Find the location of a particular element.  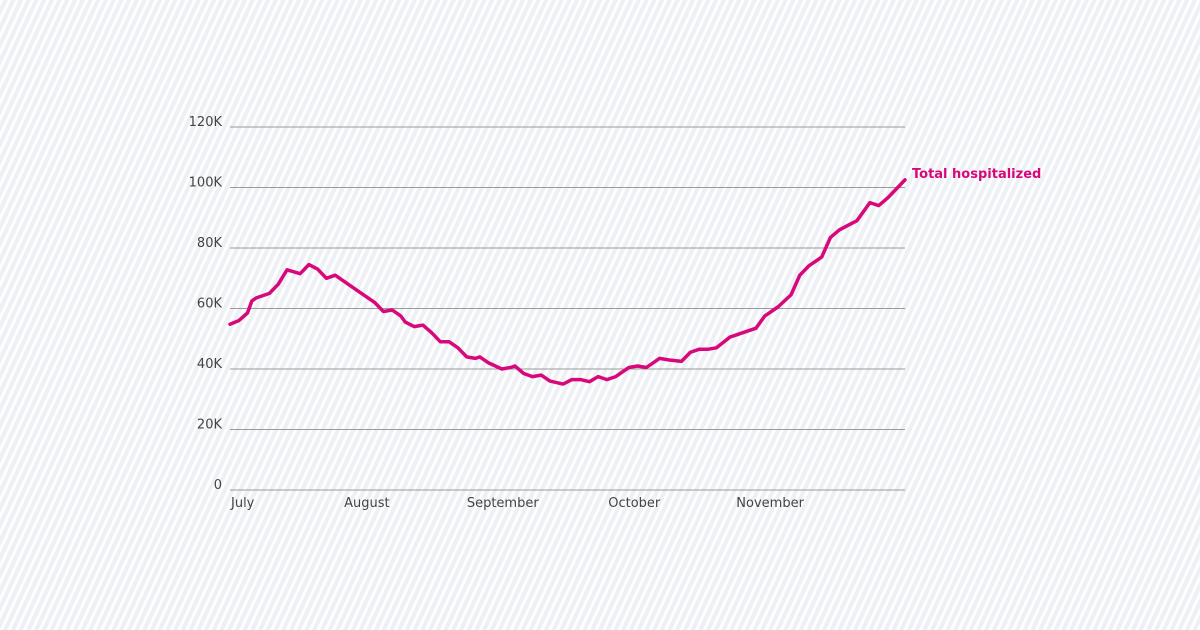

x-tick-label: October is located at coordinates (634, 503).